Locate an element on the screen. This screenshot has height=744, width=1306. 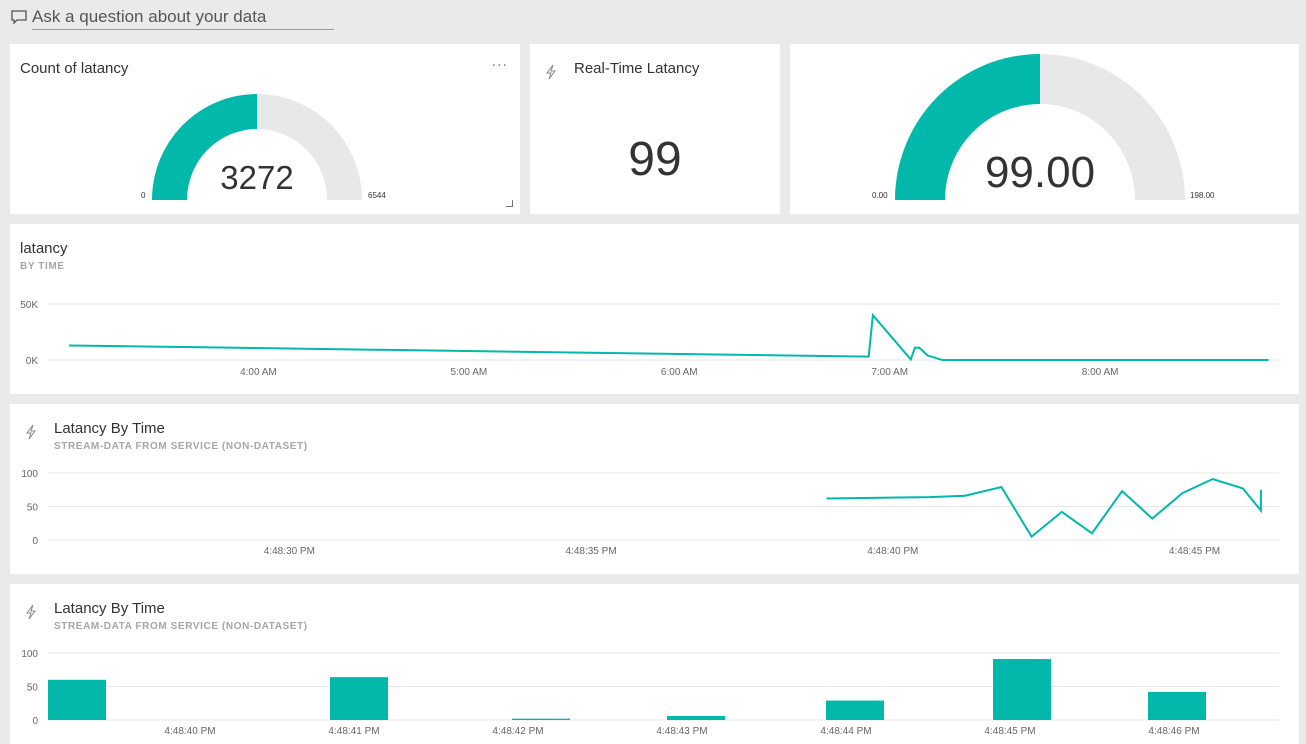
x-tick-label: 6:00 AM is located at coordinates (679, 372).